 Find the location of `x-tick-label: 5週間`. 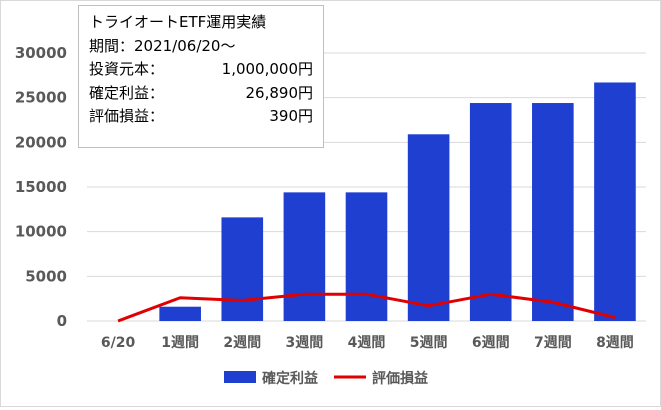

x-tick-label: 5週間 is located at coordinates (429, 343).